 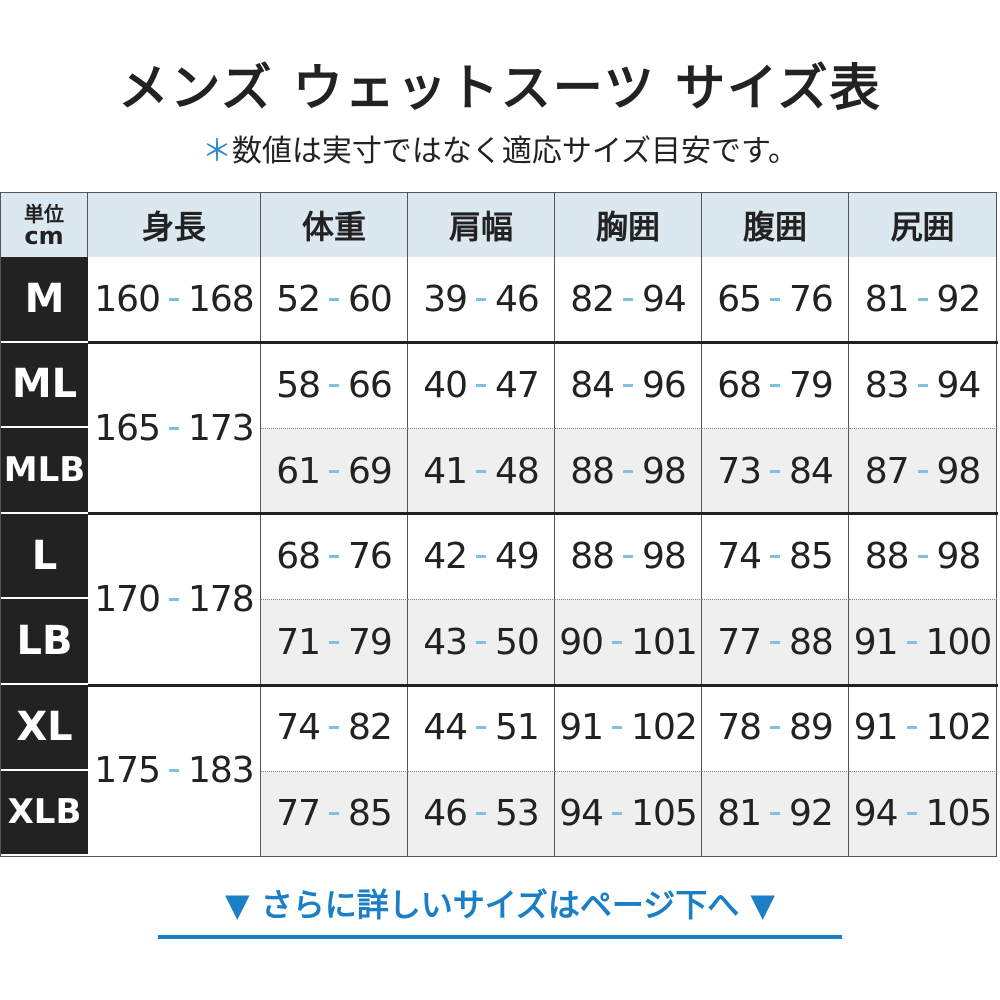 I want to click on value-cell: 77 88, so click(x=775, y=642).